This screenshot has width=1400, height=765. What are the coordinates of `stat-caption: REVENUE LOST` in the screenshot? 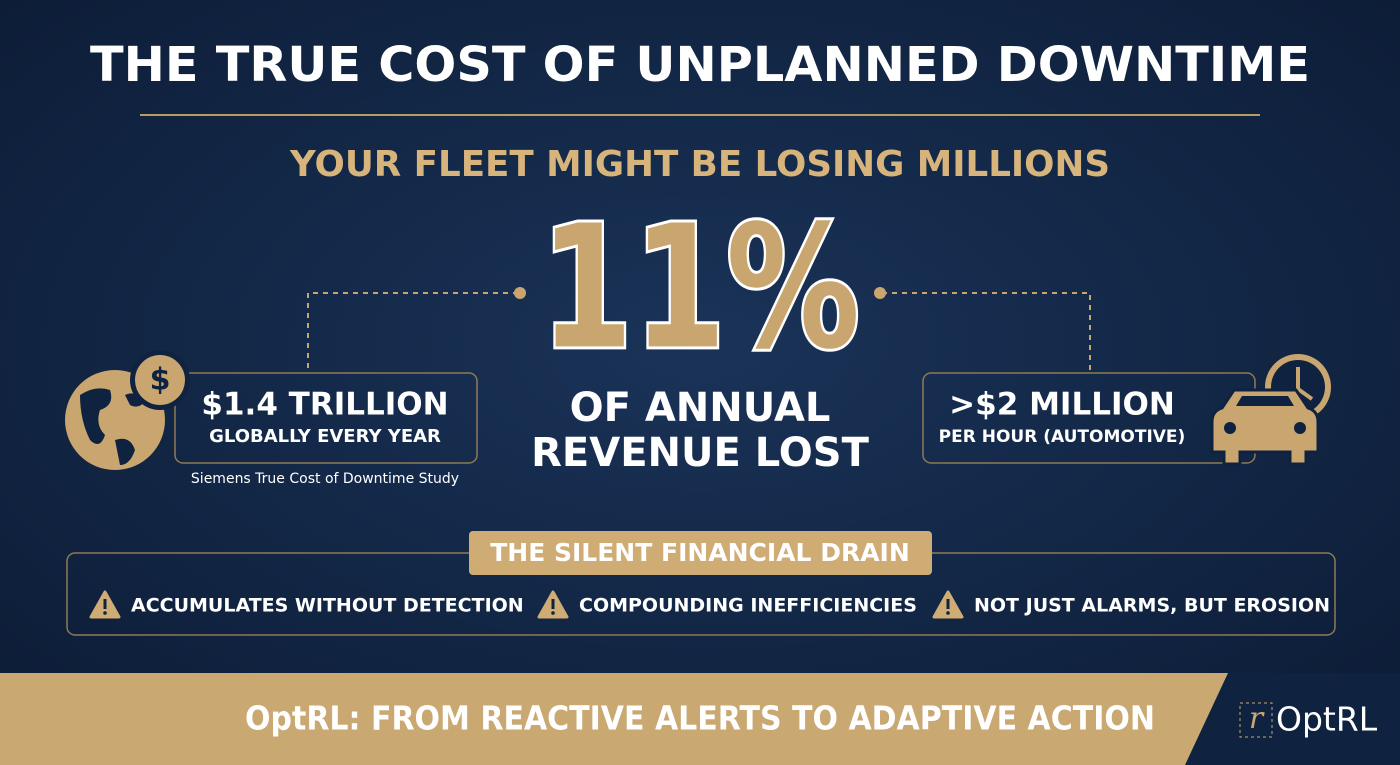 It's located at (700, 453).